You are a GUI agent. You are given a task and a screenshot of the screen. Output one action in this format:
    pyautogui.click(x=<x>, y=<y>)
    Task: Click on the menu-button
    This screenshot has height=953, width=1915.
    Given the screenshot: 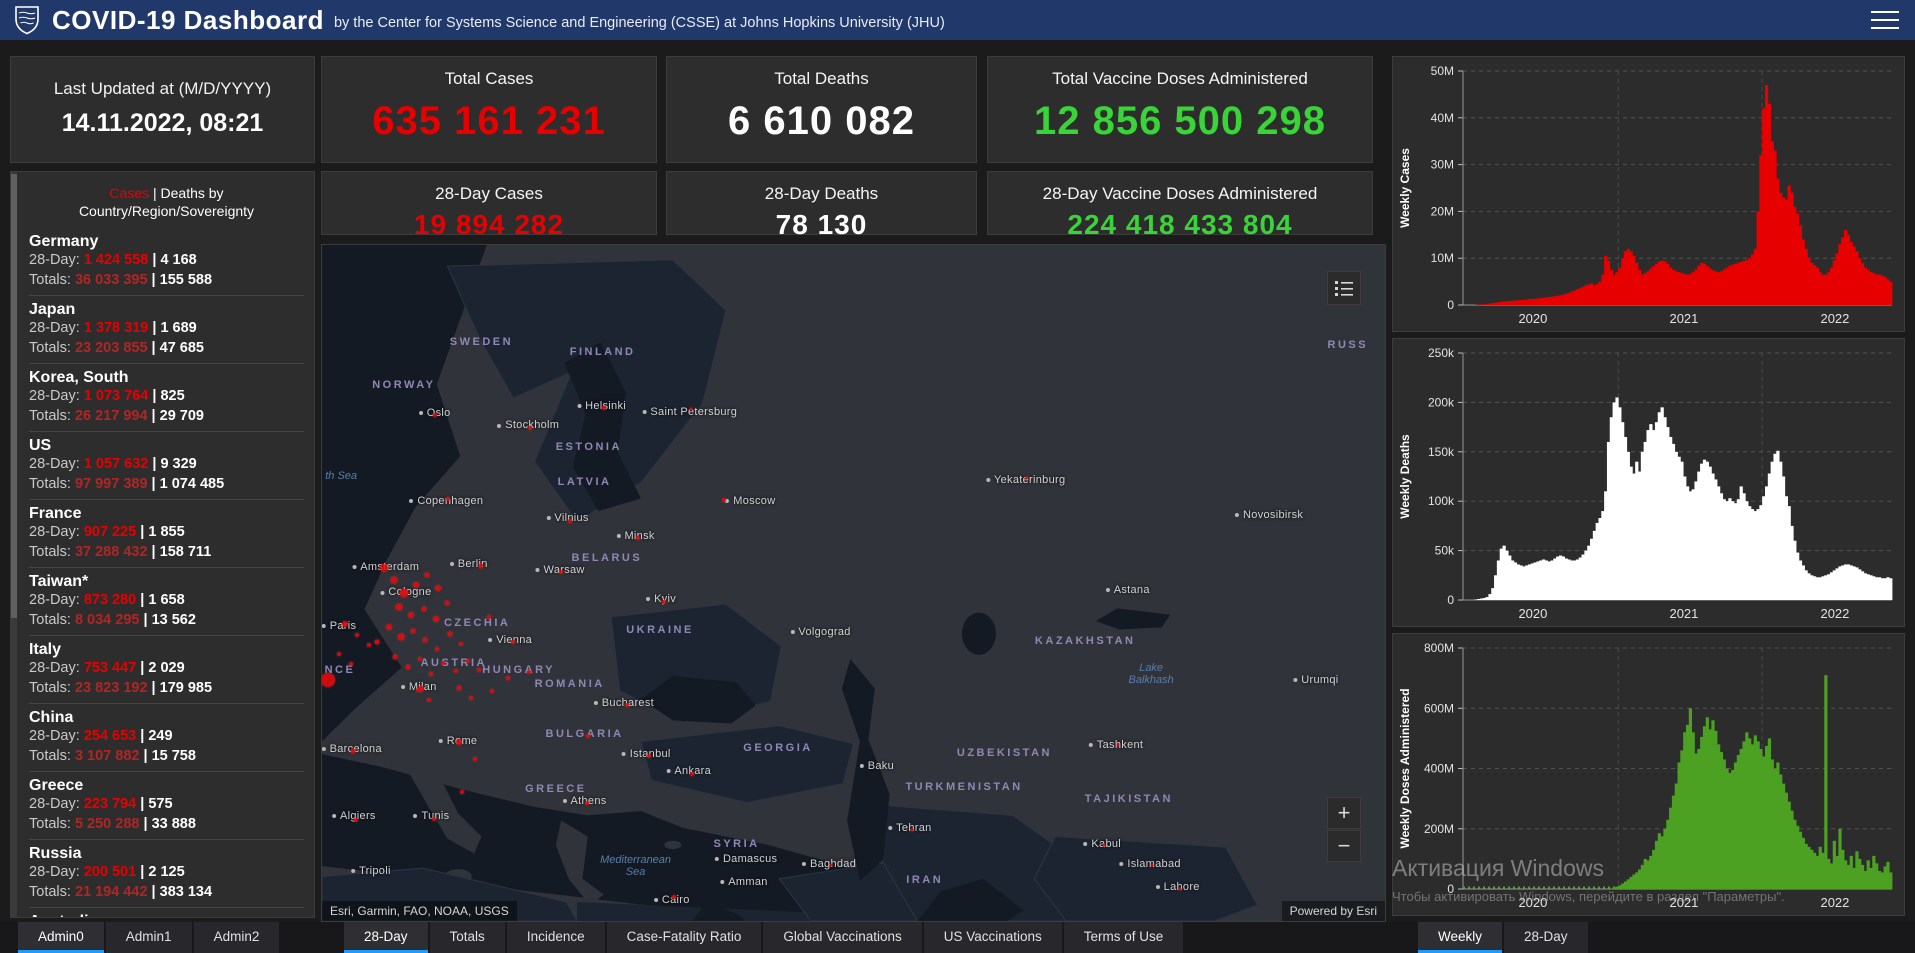 What is the action you would take?
    pyautogui.click(x=1886, y=20)
    